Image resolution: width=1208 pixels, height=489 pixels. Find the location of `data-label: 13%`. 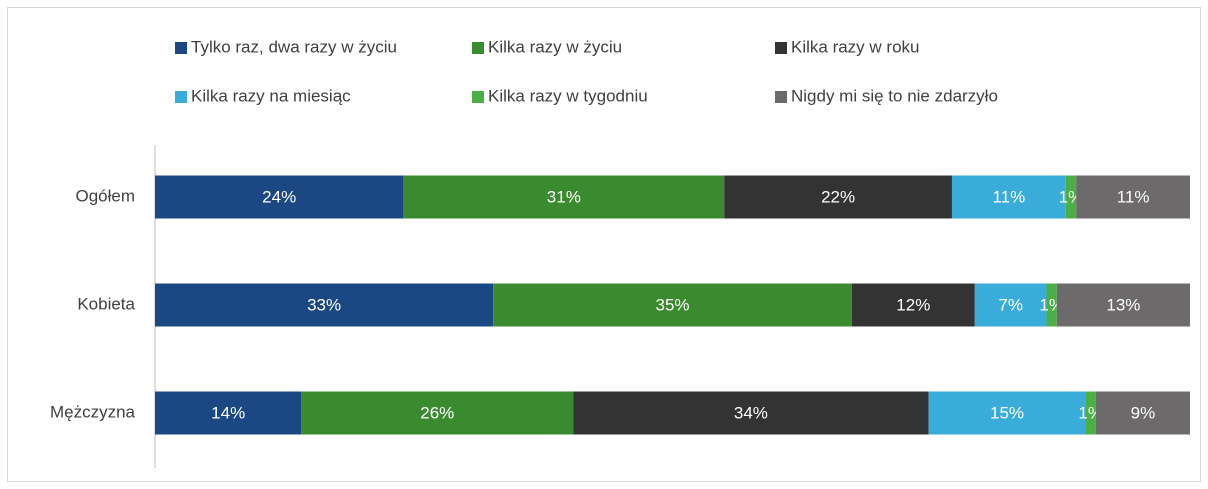

data-label: 13% is located at coordinates (1123, 304).